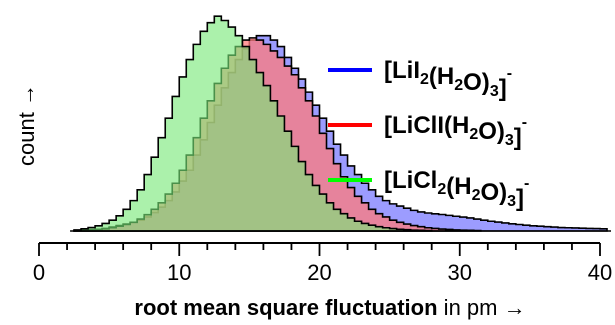  Describe the element at coordinates (285, 307) in the screenshot. I see `x-axis-title-bold: root mean square fluctuation` at that location.